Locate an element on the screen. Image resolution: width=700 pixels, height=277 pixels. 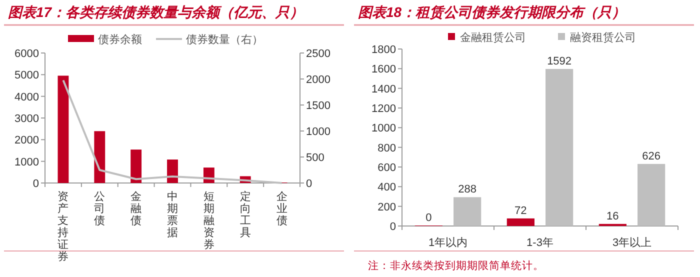
legend-label: 债券余额 is located at coordinates (120, 39).